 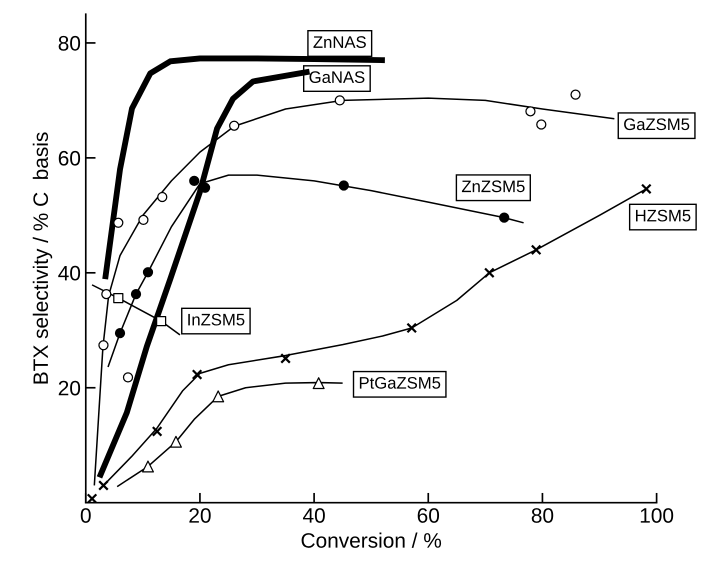 I want to click on x-tick-label: 0, so click(x=85, y=515).